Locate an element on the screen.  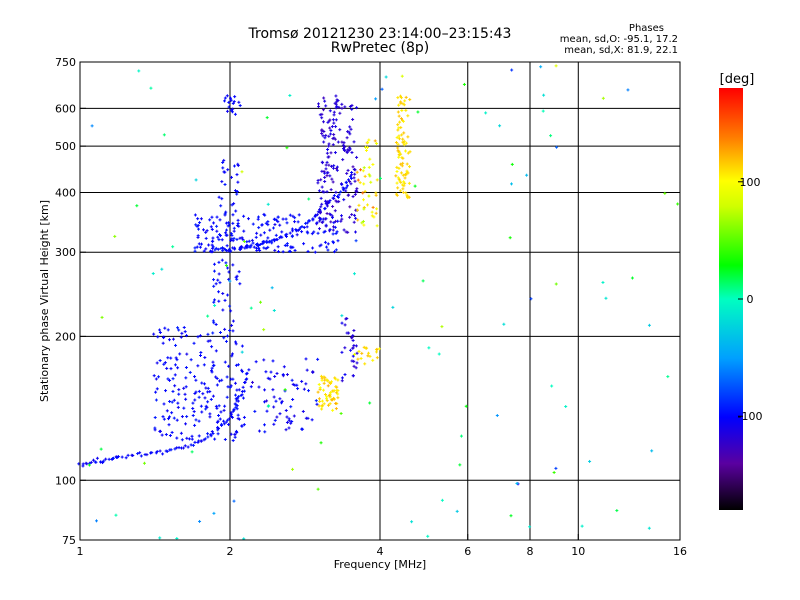
y-tick-label: 100 is located at coordinates (65, 480).